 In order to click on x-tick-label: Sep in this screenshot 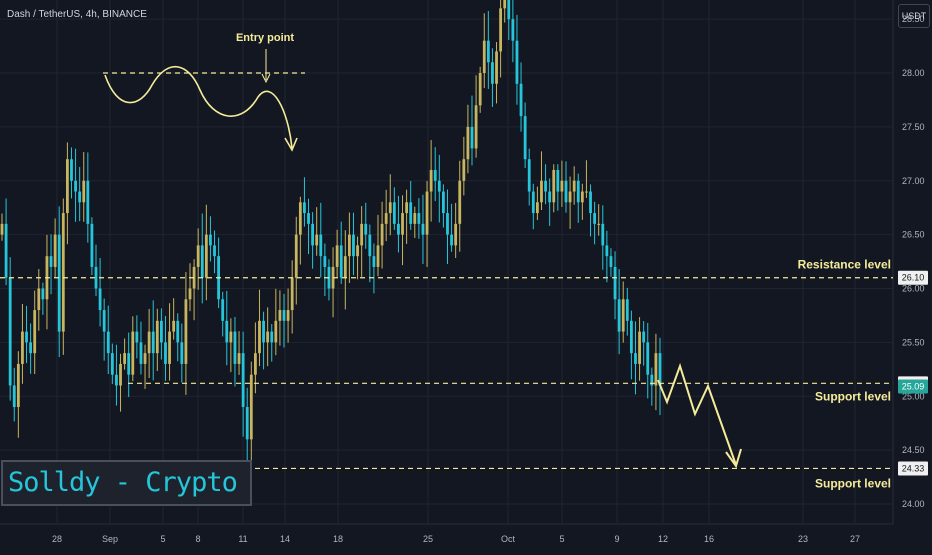, I will do `click(110, 539)`.